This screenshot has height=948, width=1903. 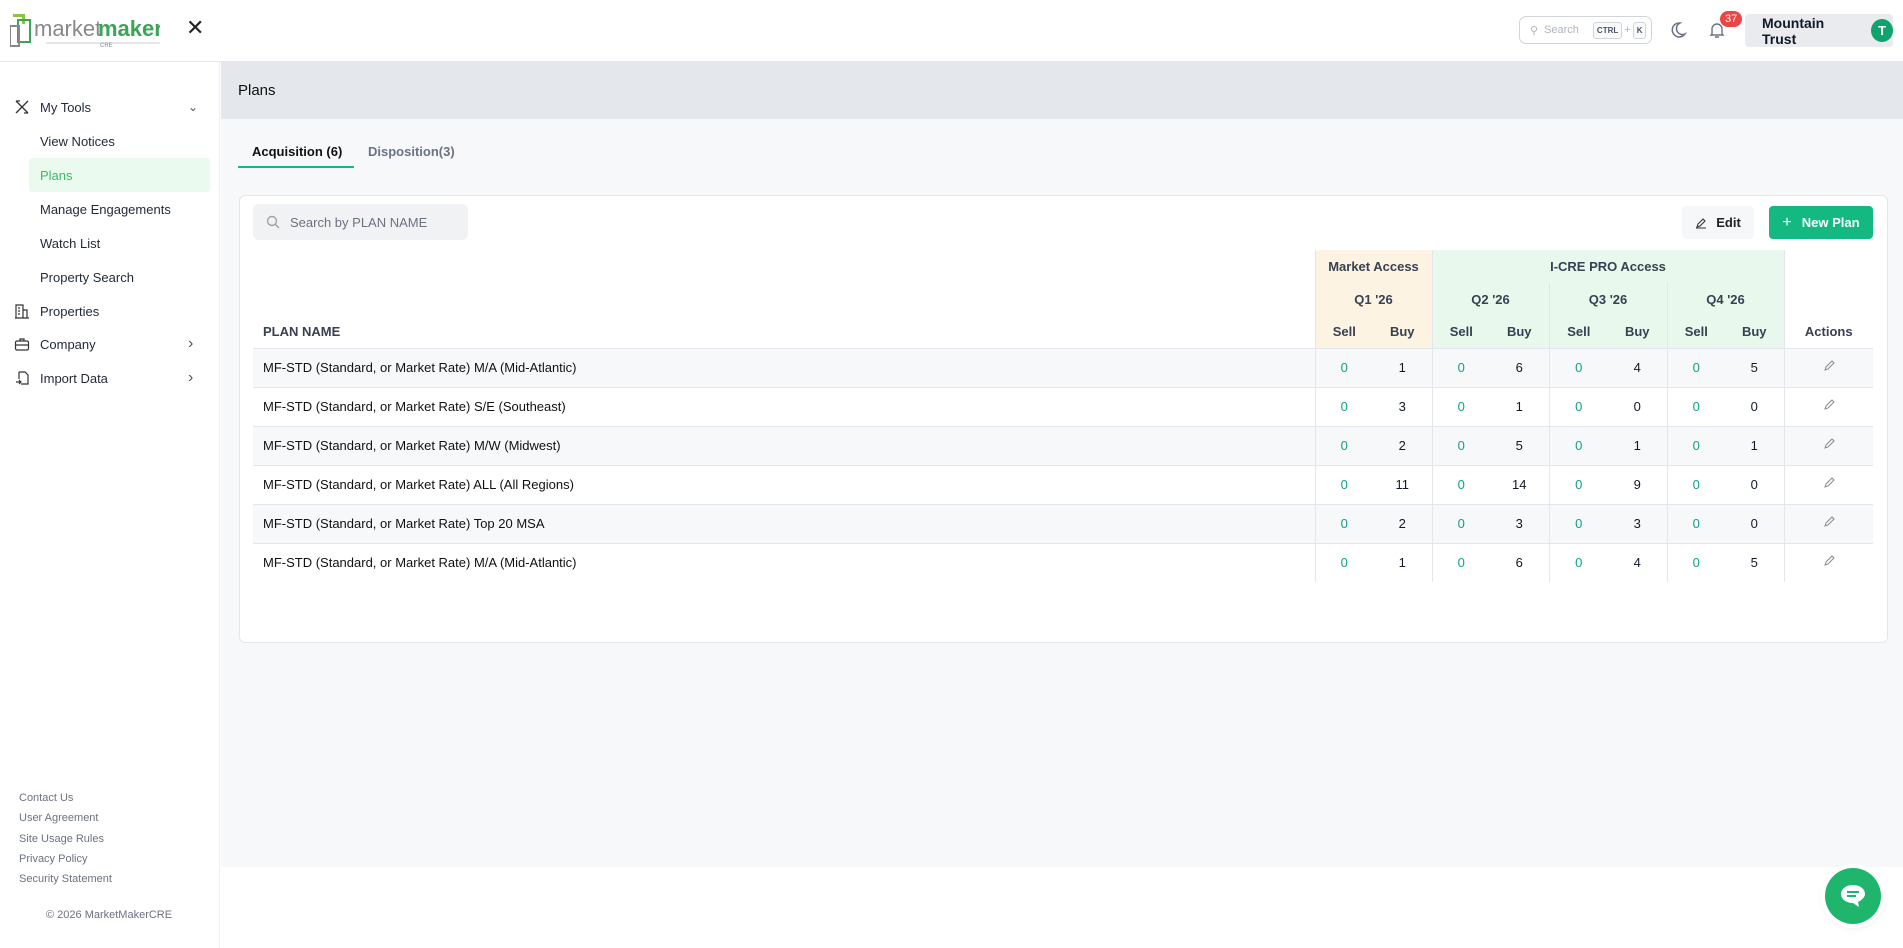 What do you see at coordinates (1637, 484) in the screenshot?
I see `buy-count: 9` at bounding box center [1637, 484].